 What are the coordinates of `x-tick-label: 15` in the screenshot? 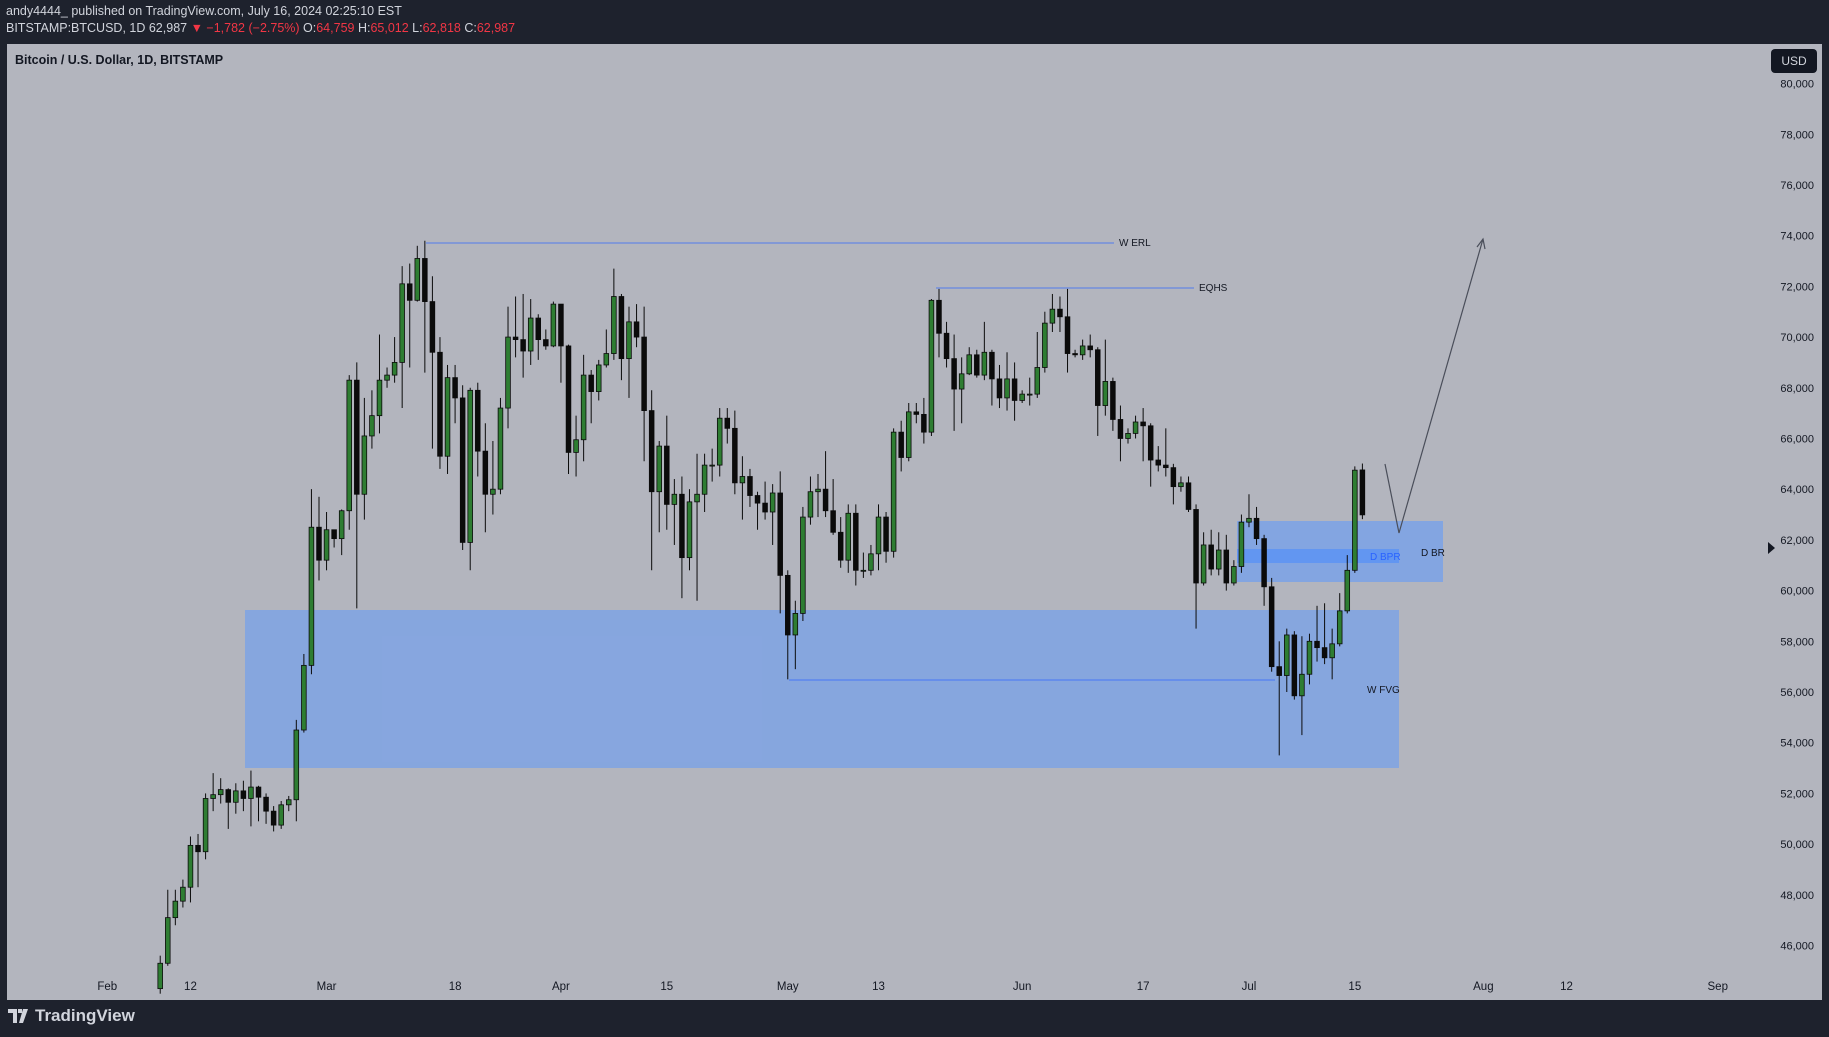 It's located at (1354, 987).